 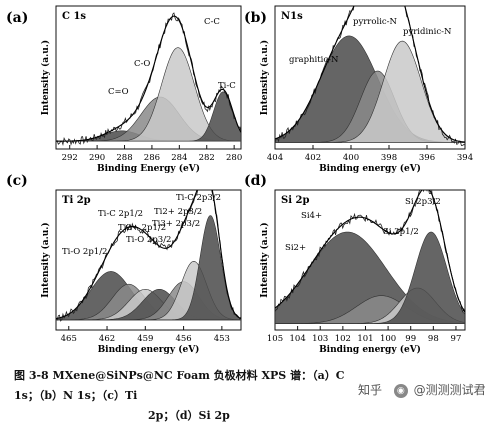 I want to click on x-tick-label: 398, so click(x=389, y=158).